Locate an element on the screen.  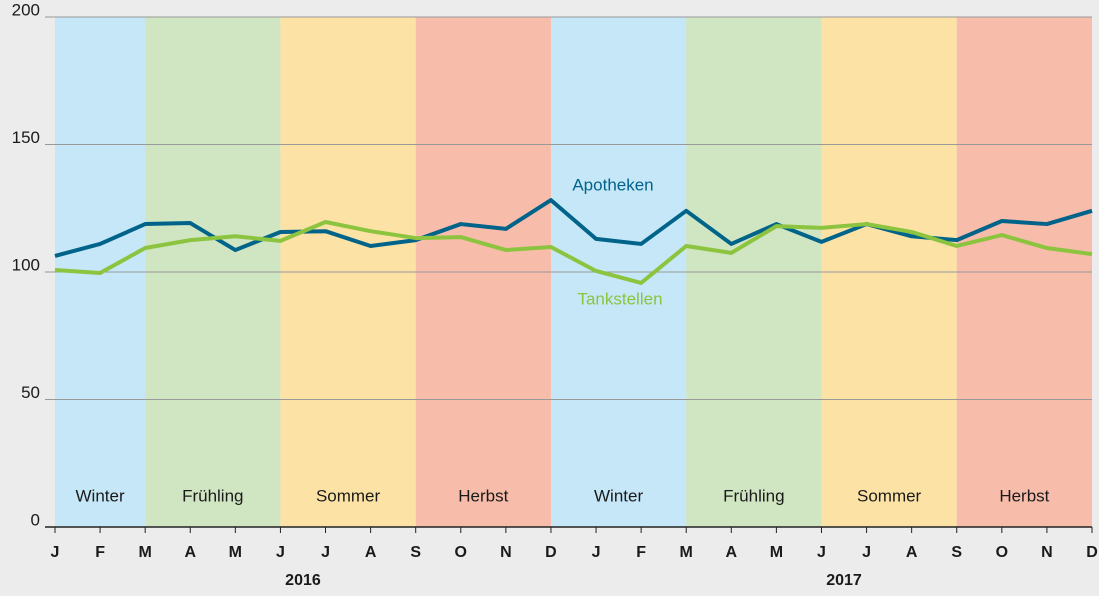
year-label: 2016 is located at coordinates (303, 580).